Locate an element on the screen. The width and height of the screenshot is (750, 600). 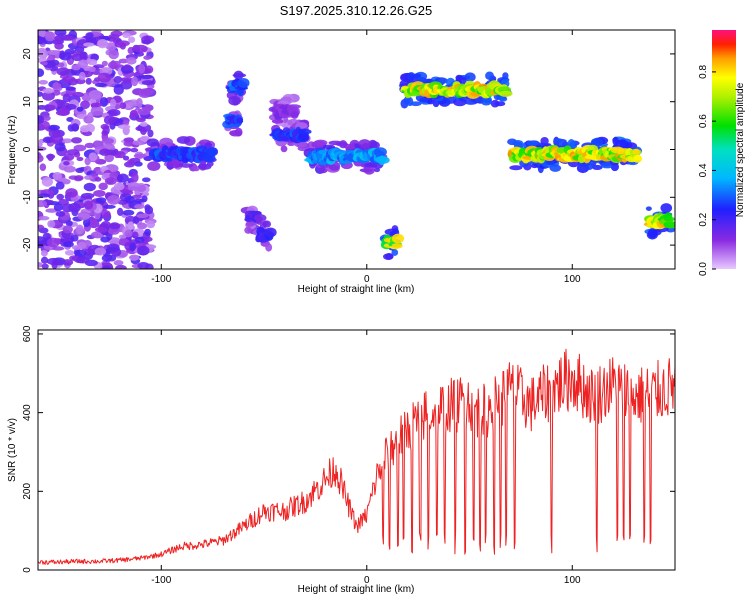
colorbar-tick-label: 0.4 is located at coordinates (703, 170).